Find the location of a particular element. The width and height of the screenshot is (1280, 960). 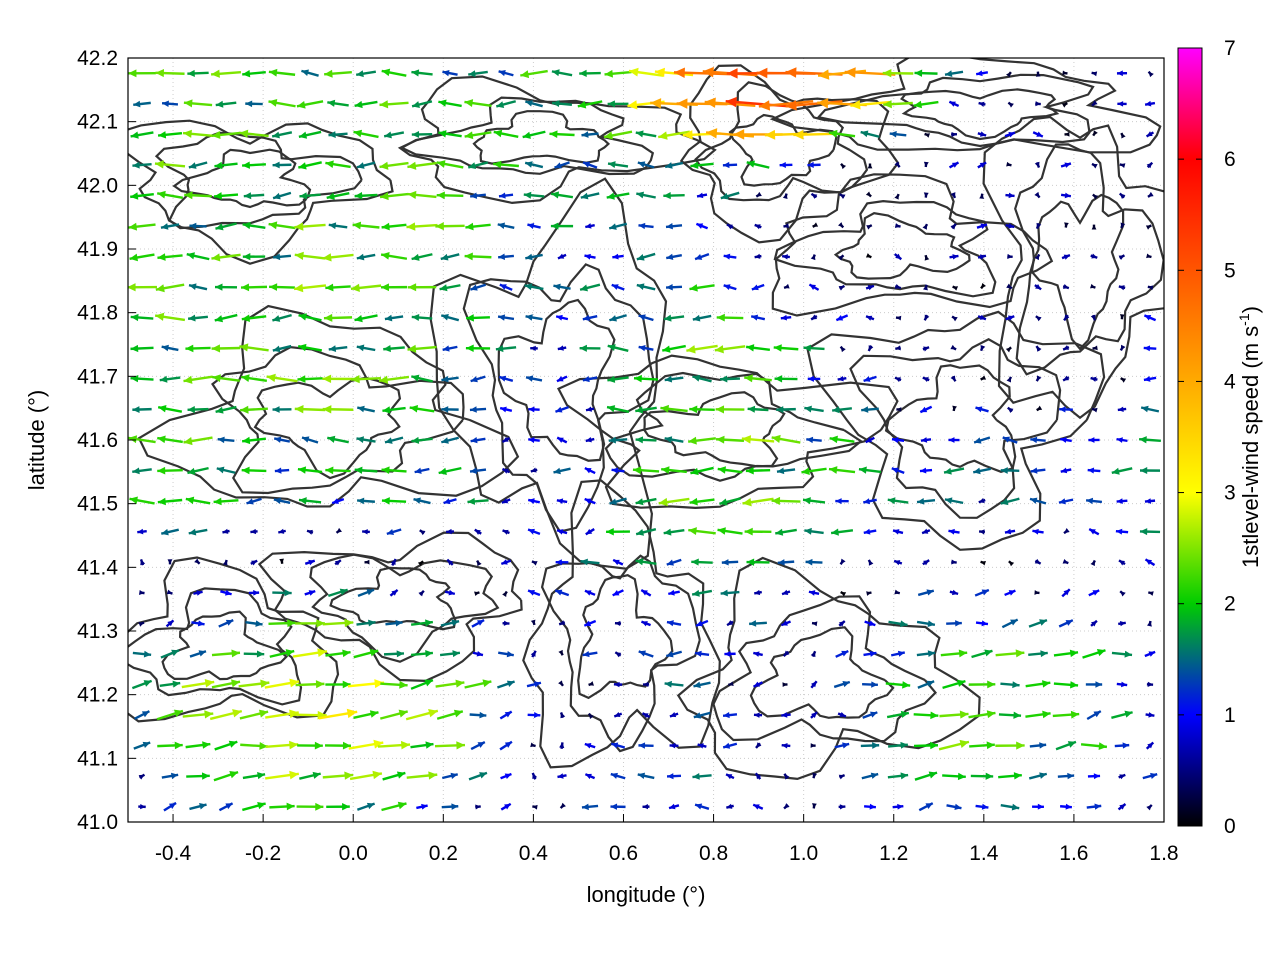

y-tick-label: 41.6 is located at coordinates (97, 440).